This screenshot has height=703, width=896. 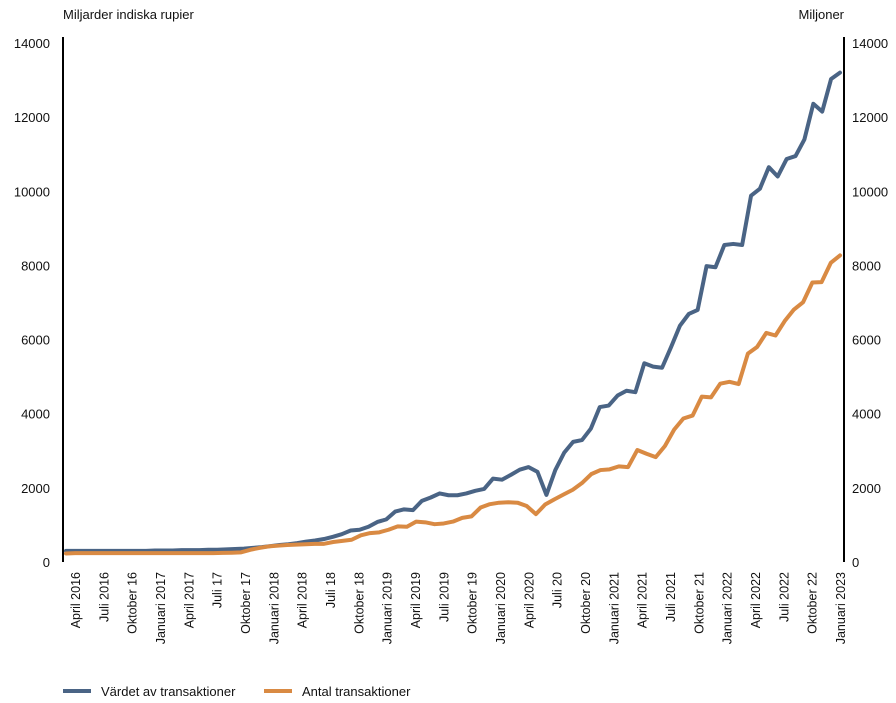 I want to click on x-tick-label: Januari 2021, so click(x=614, y=608).